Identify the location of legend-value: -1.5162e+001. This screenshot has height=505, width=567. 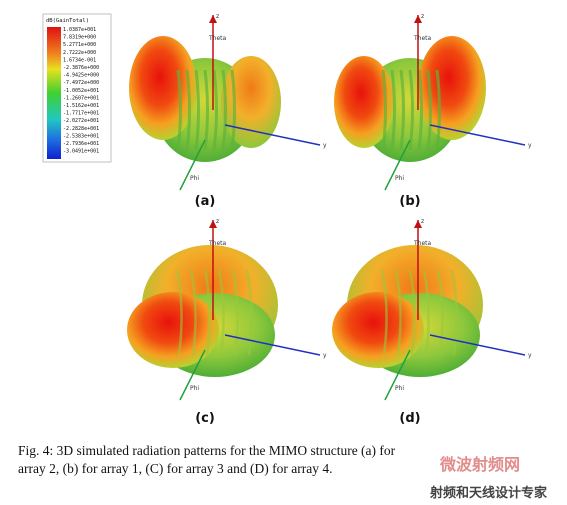
(81, 106).